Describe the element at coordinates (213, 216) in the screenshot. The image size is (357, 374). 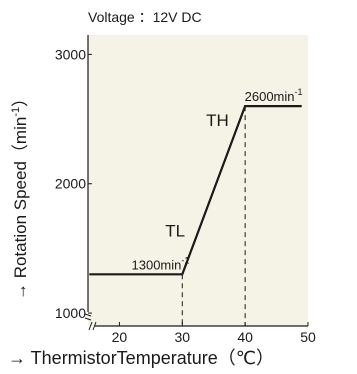
I see `guide-lines` at that location.